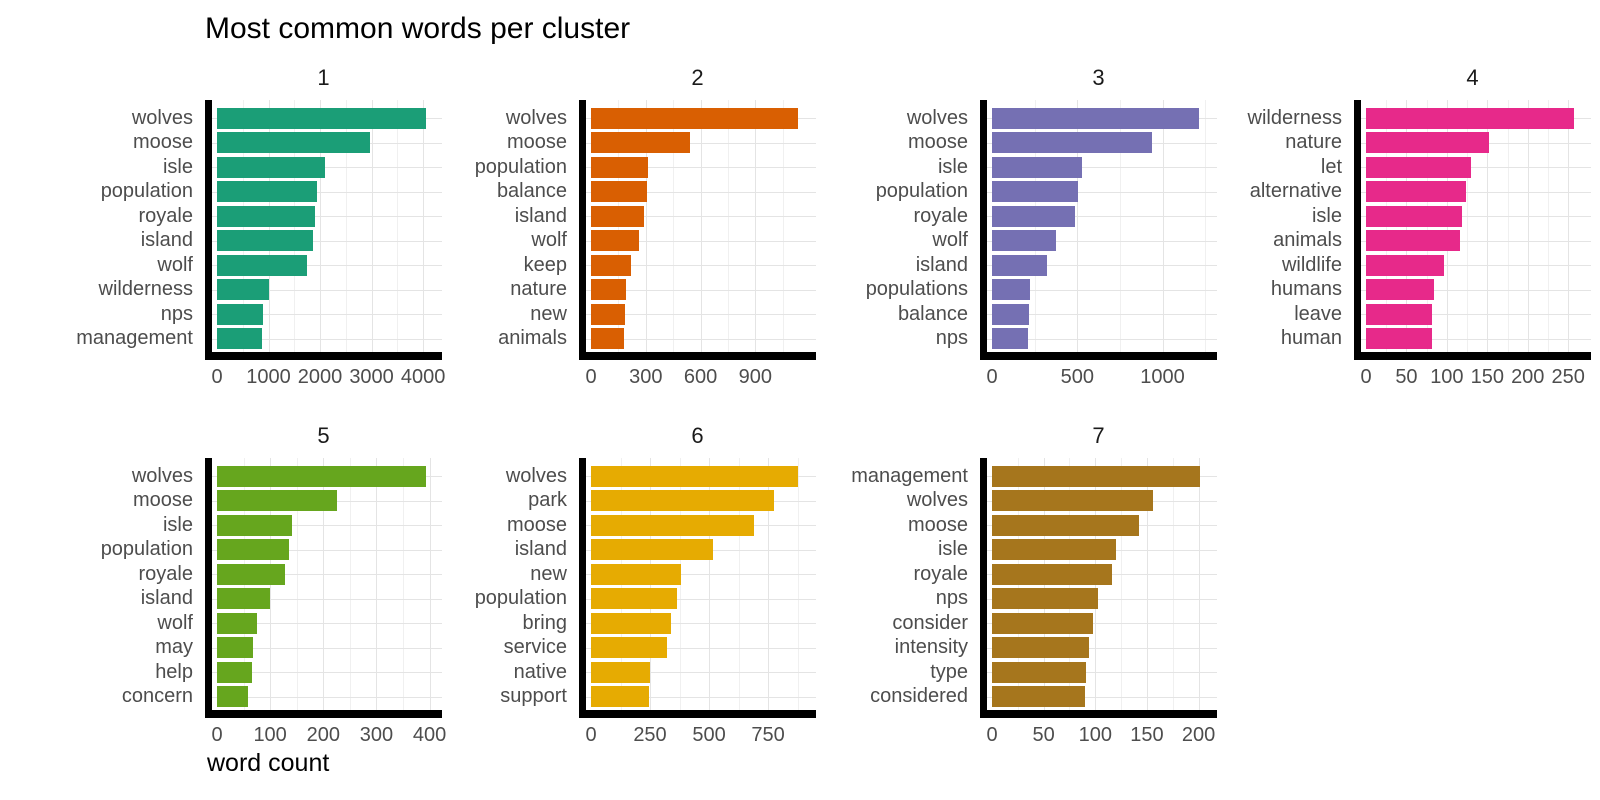  What do you see at coordinates (930, 622) in the screenshot?
I see `category-label: consider` at bounding box center [930, 622].